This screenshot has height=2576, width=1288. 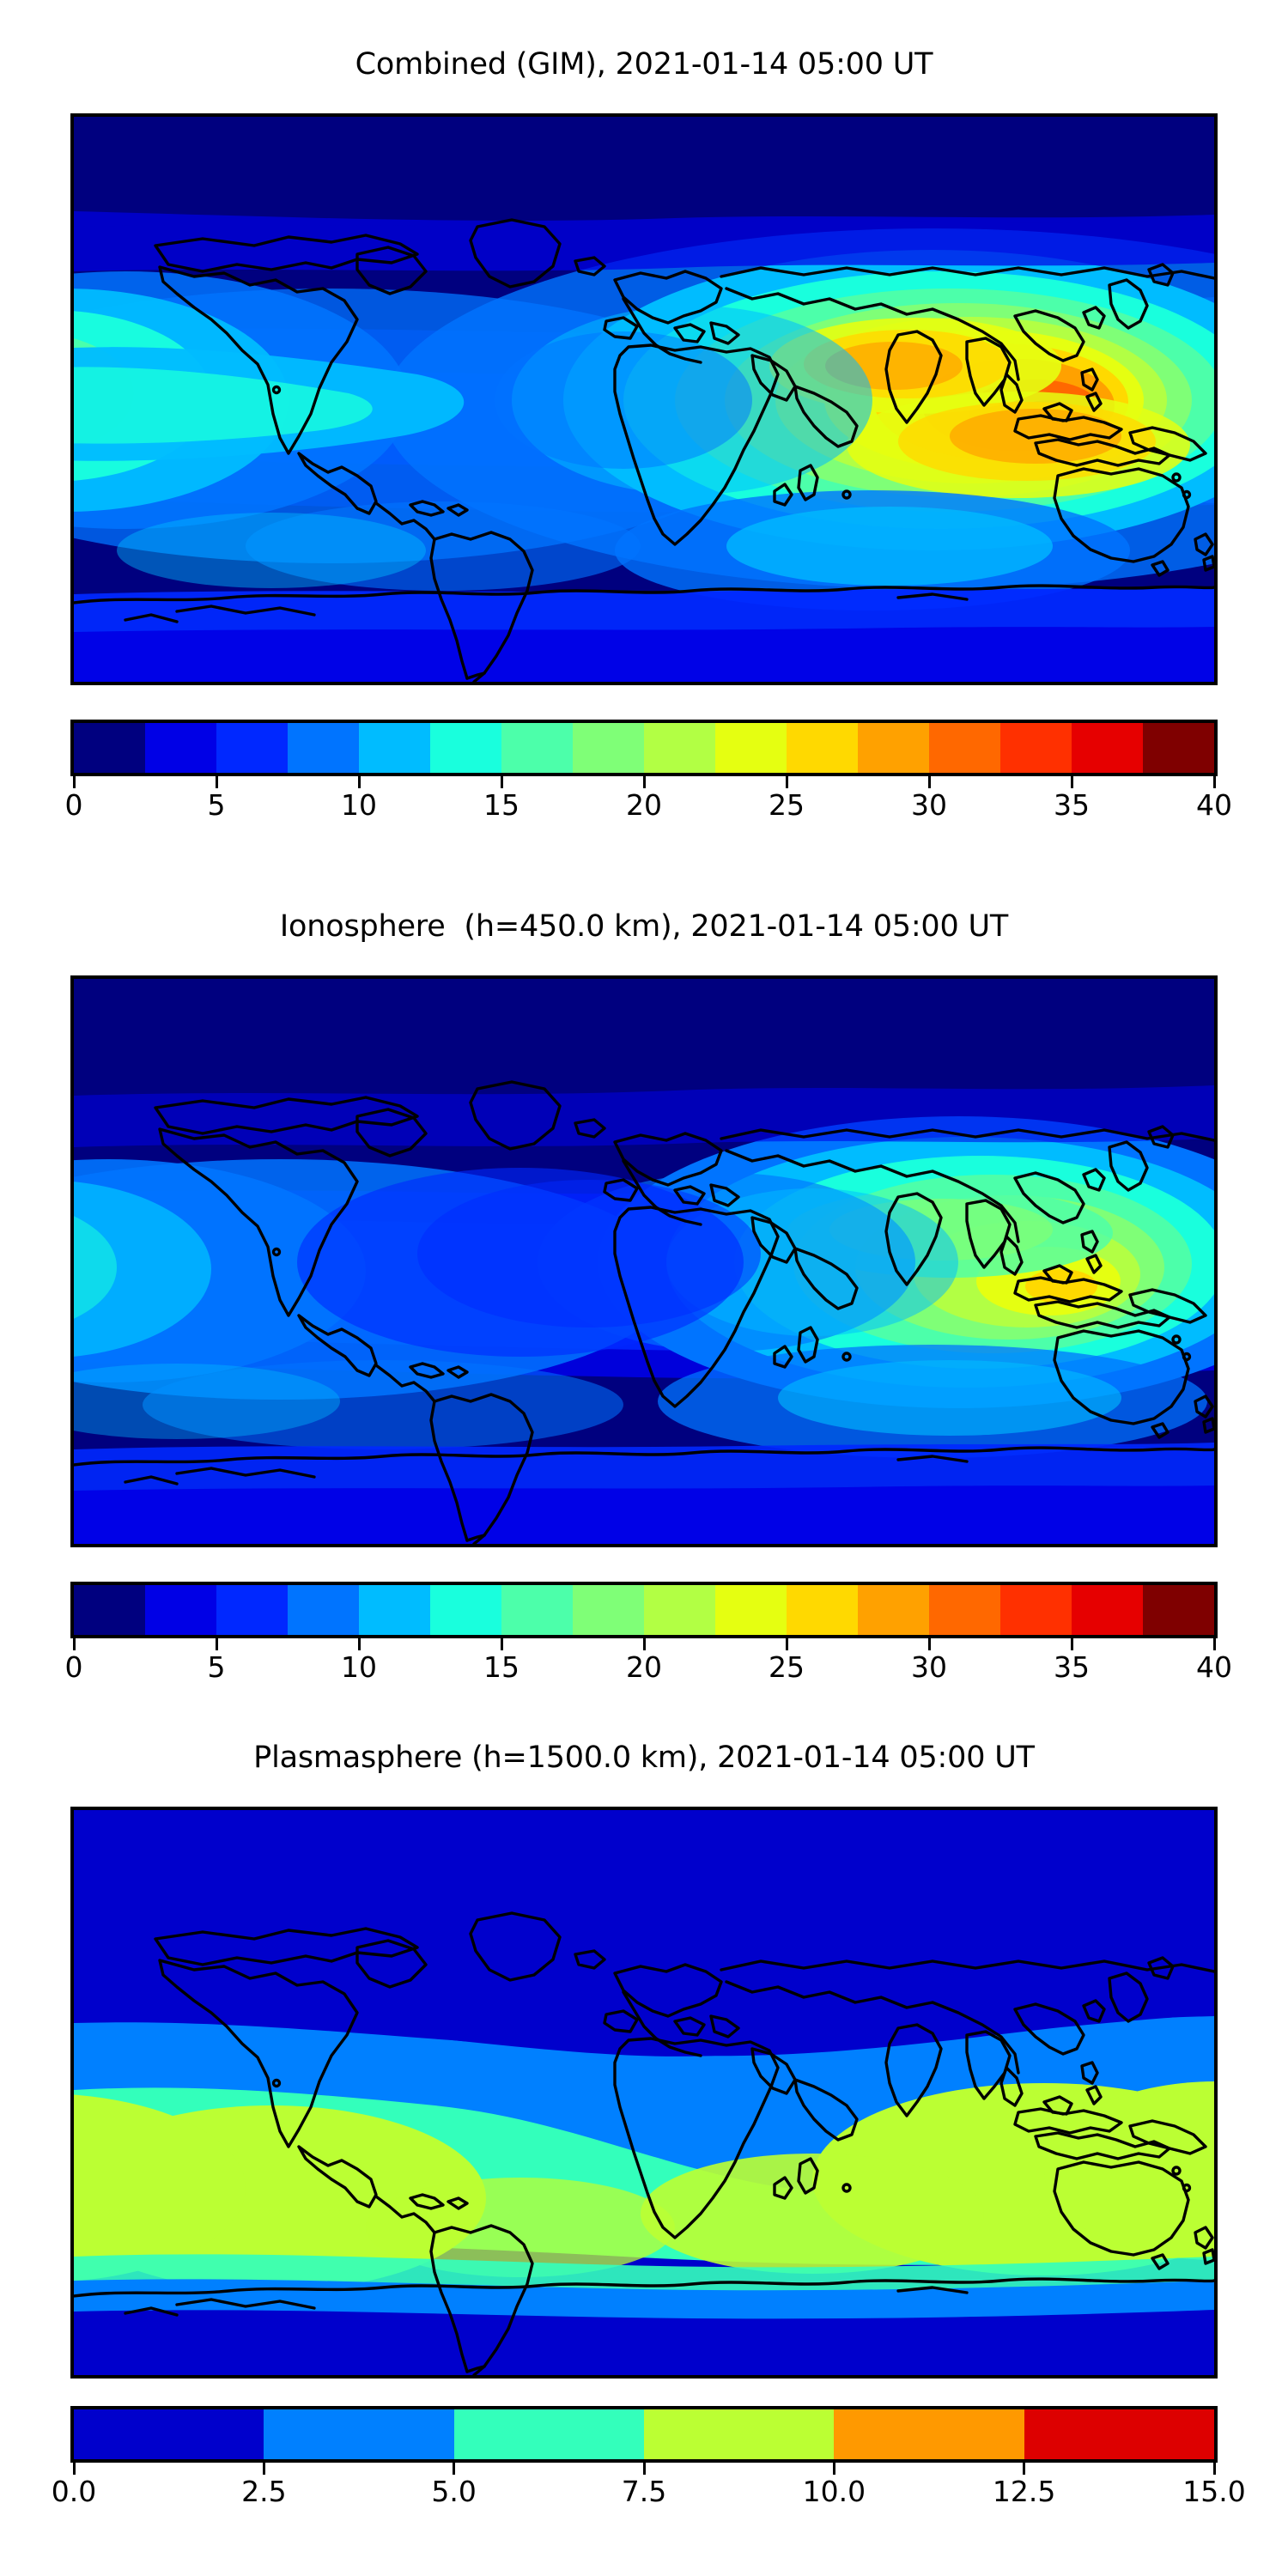 I want to click on panel-title-combined: Combined (GIM), 2021-01-14 05:00 UT, so click(x=644, y=64).